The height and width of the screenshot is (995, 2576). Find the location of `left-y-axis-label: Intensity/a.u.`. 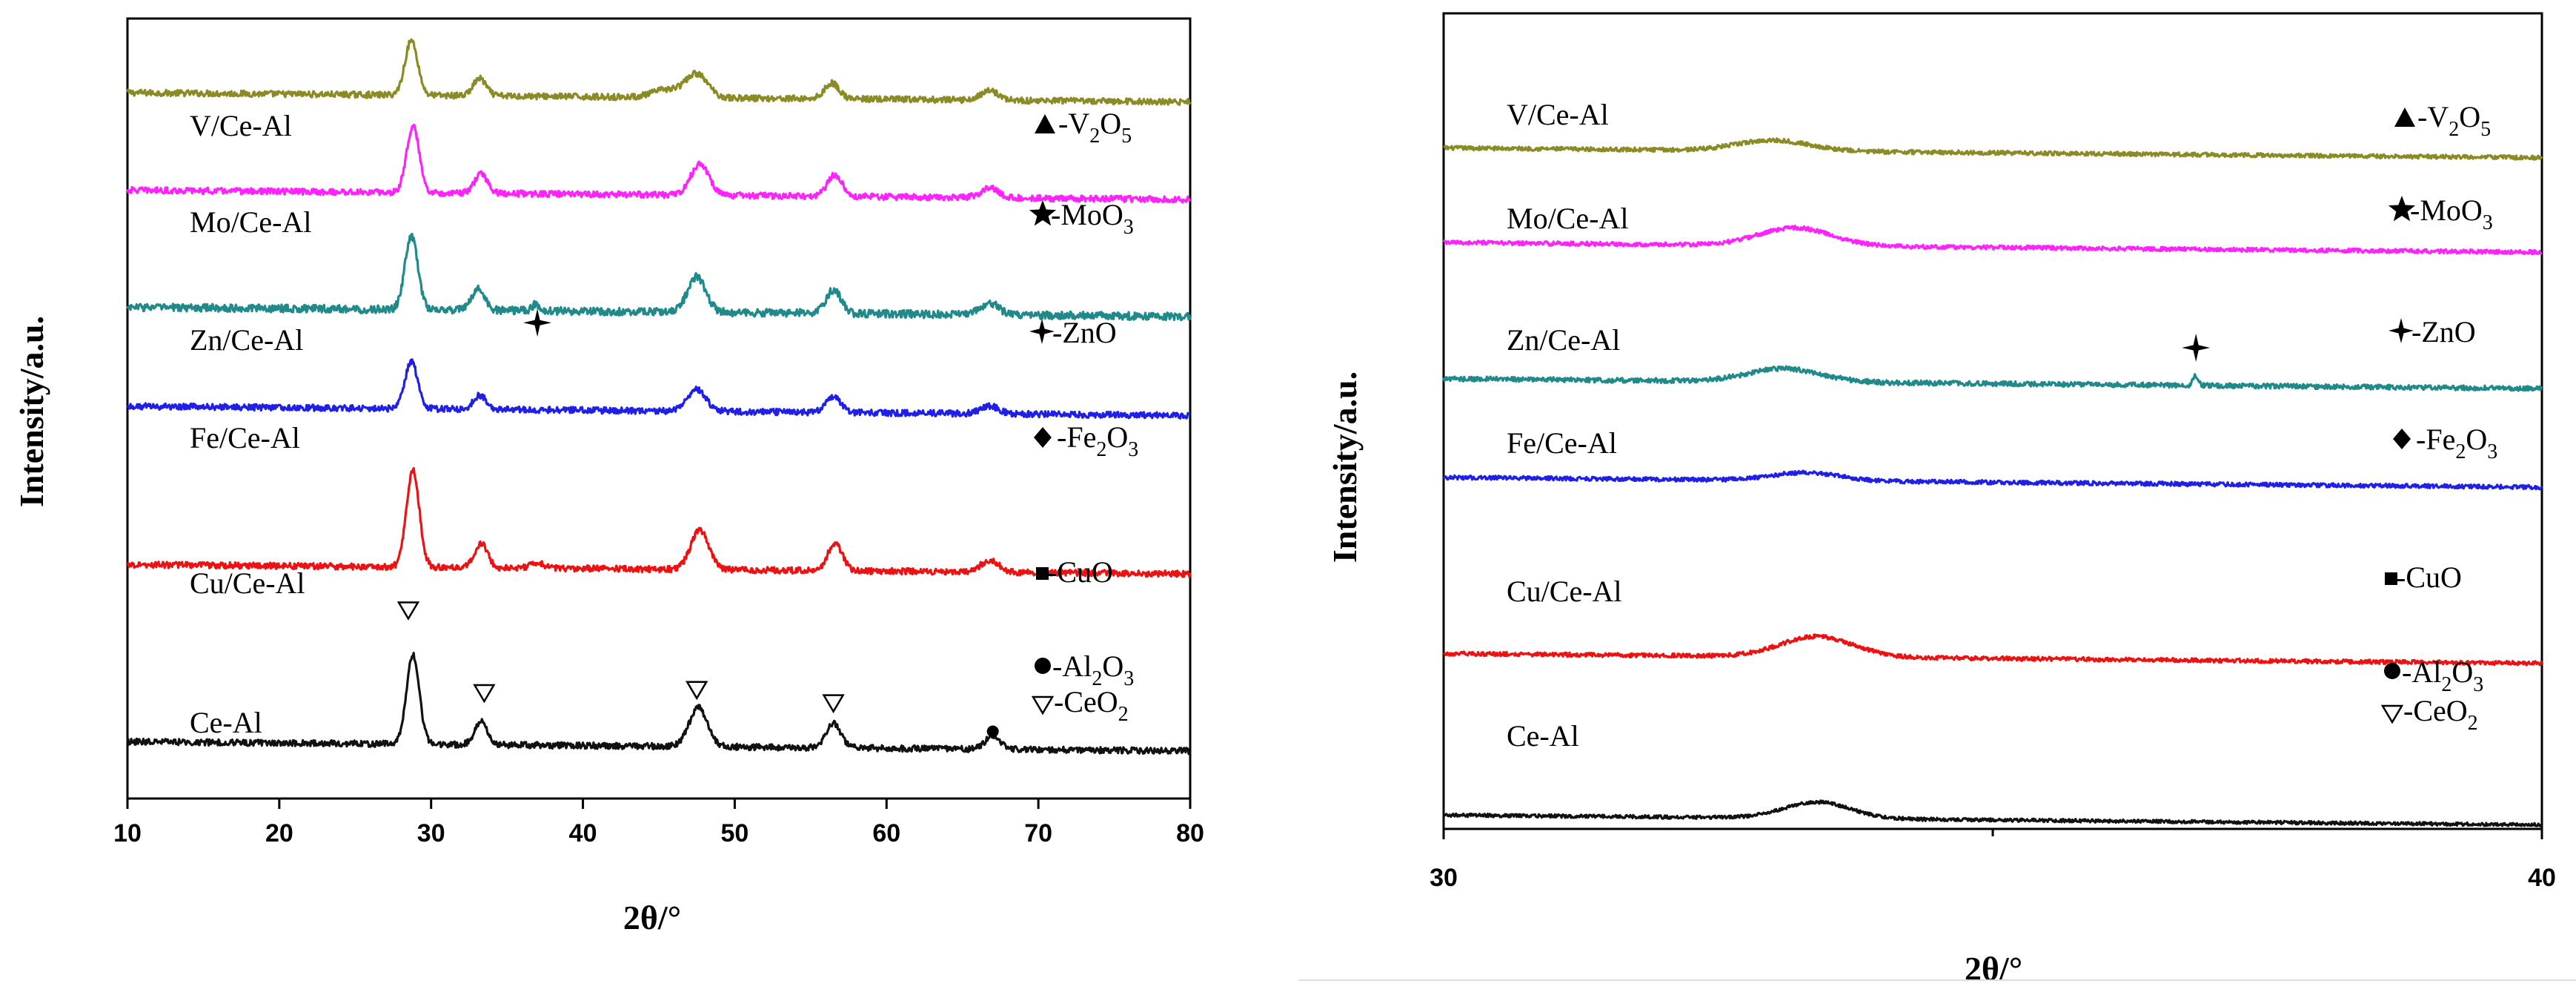

left-y-axis-label: Intensity/a.u. is located at coordinates (31, 411).